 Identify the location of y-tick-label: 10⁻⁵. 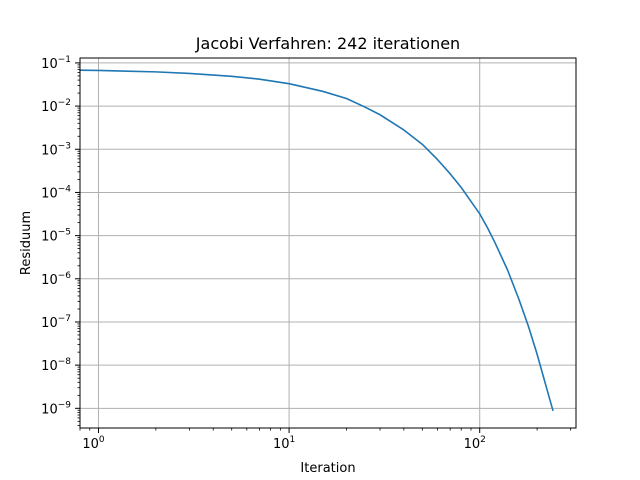
(56, 236).